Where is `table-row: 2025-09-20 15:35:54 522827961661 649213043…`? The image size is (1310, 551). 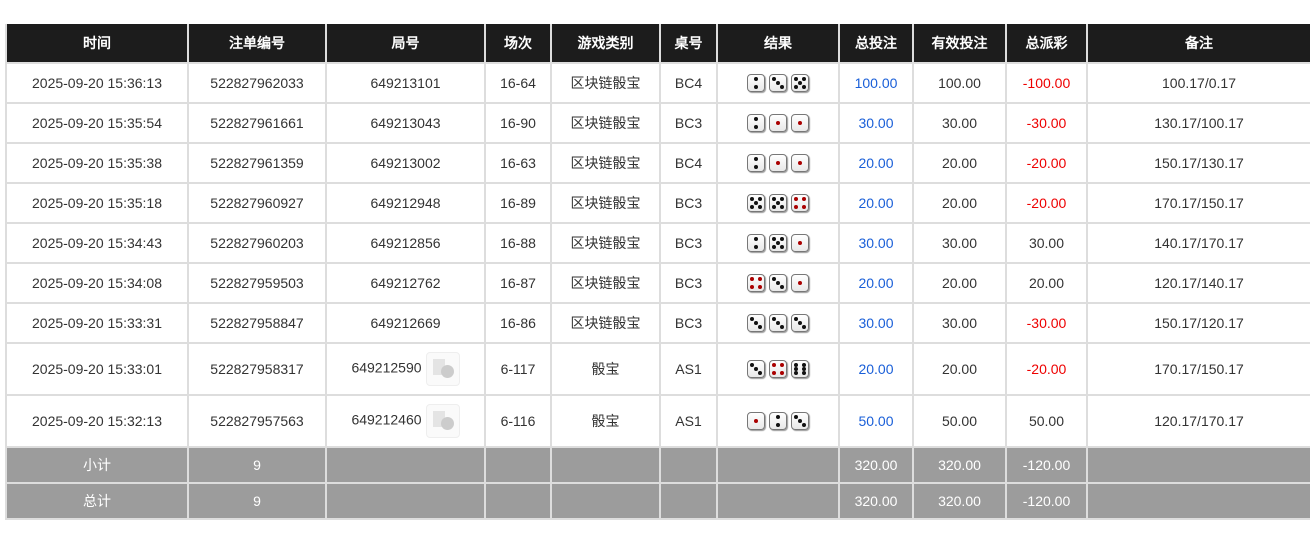 table-row: 2025-09-20 15:35:54 522827961661 649213043… is located at coordinates (657, 123).